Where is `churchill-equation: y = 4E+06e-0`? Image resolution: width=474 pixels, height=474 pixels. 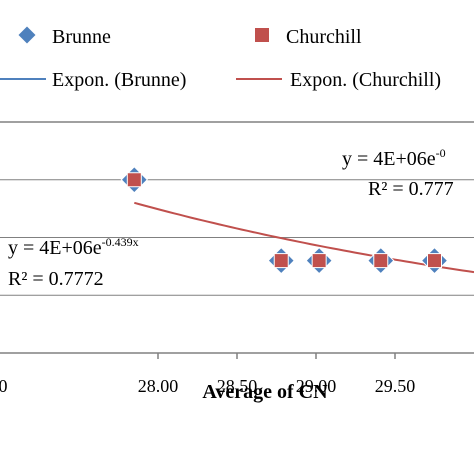
churchill-equation: y = 4E+06e-0 is located at coordinates (394, 158).